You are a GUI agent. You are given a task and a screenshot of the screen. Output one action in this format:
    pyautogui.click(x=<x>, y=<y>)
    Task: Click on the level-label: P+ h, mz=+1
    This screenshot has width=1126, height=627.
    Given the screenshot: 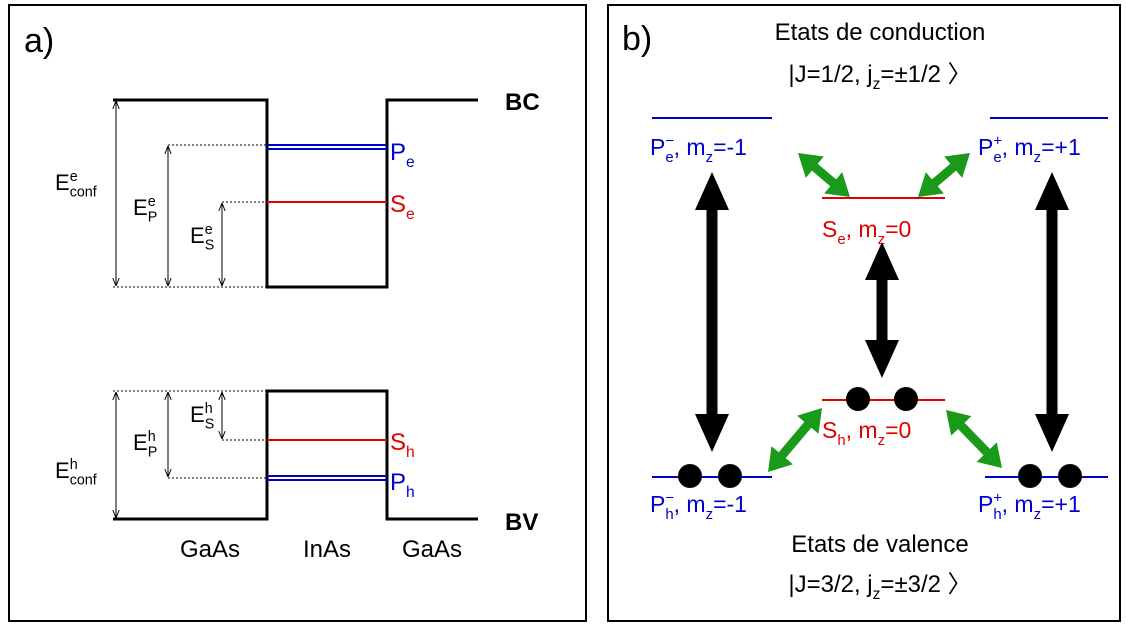 What is the action you would take?
    pyautogui.click(x=1029, y=506)
    